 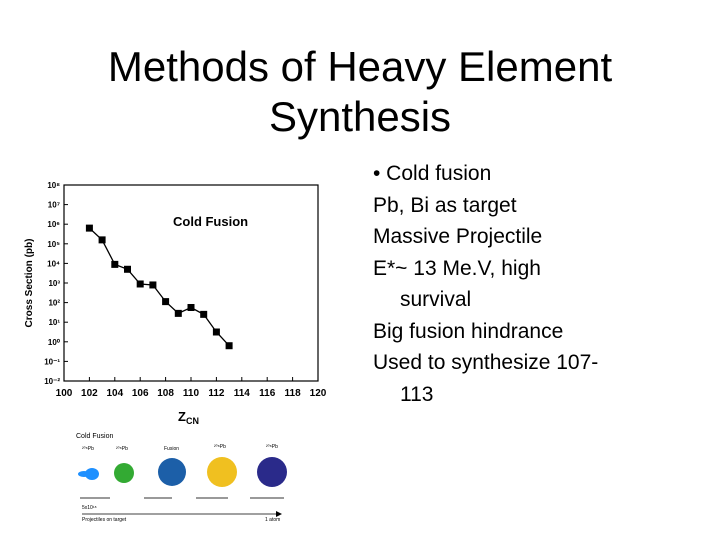 What do you see at coordinates (272, 520) in the screenshot?
I see `timeline-end-label: 1 atom` at bounding box center [272, 520].